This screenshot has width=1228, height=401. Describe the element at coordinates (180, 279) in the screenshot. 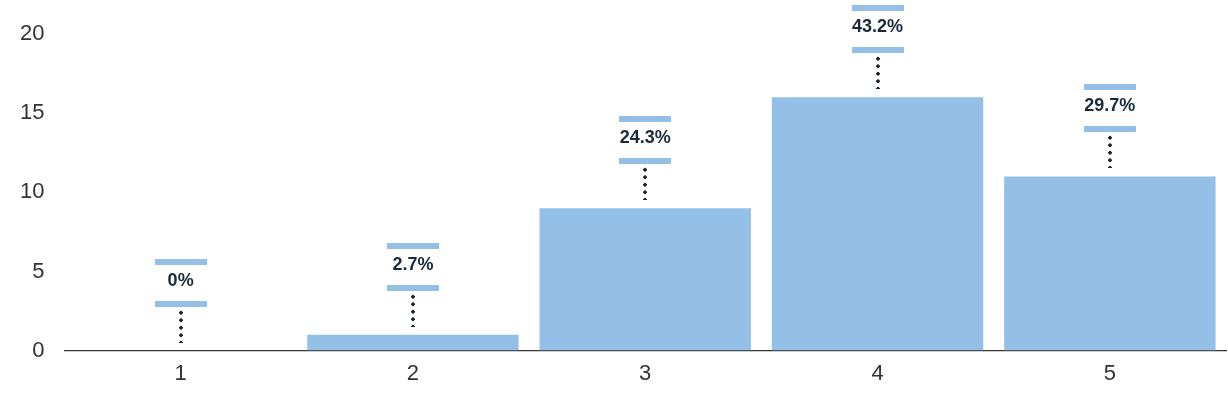

I see `annotation: 0%` at that location.